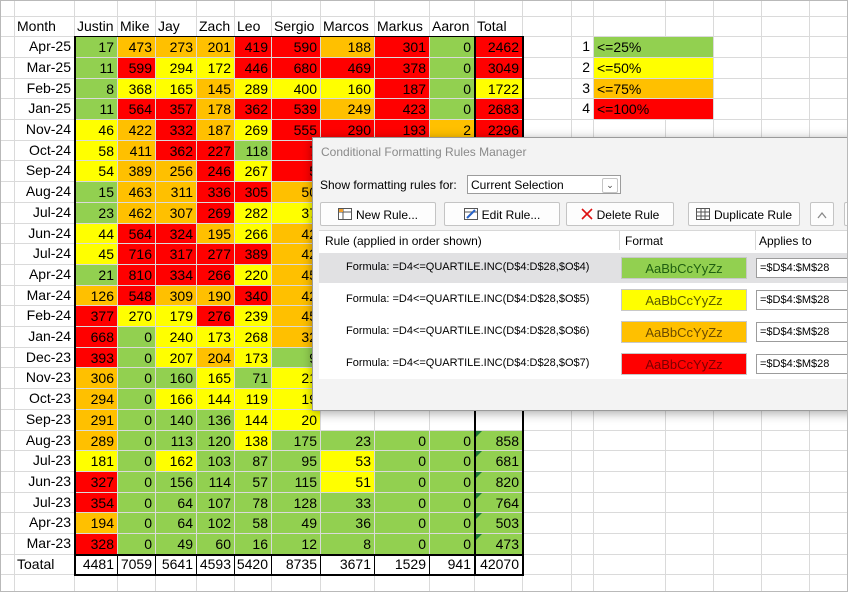 The width and height of the screenshot is (848, 592). What do you see at coordinates (452, 130) in the screenshot?
I see `data-cell: 2` at bounding box center [452, 130].